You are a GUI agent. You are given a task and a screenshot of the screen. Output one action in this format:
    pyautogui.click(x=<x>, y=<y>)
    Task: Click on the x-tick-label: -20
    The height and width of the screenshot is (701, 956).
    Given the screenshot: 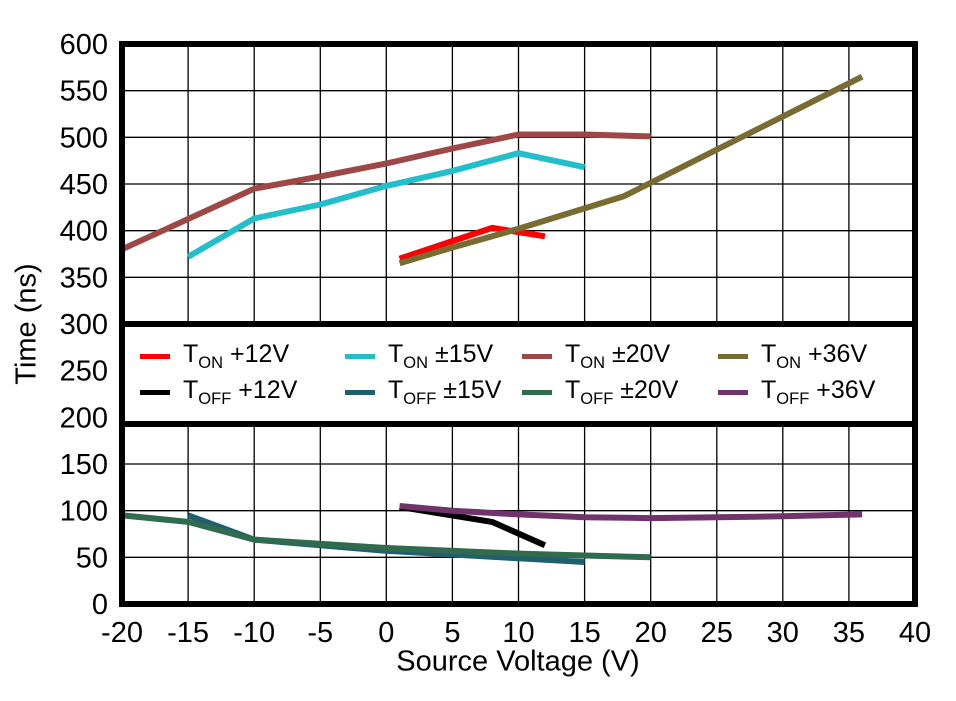 What is the action you would take?
    pyautogui.click(x=122, y=633)
    